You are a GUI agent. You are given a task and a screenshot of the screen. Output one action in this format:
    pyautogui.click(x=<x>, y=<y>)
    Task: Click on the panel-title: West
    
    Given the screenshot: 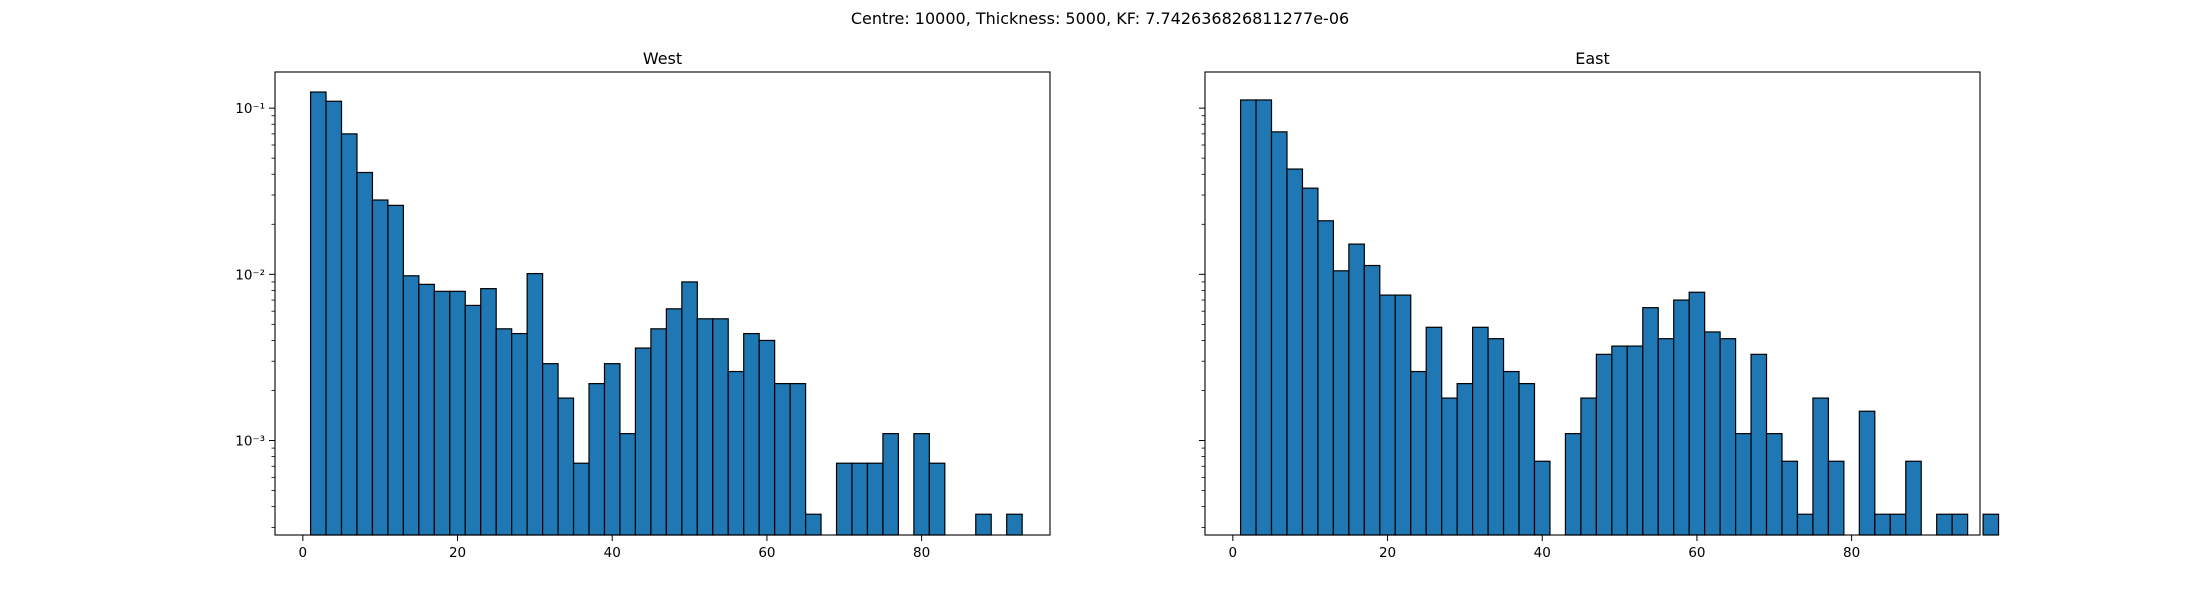 What is the action you would take?
    pyautogui.click(x=662, y=58)
    